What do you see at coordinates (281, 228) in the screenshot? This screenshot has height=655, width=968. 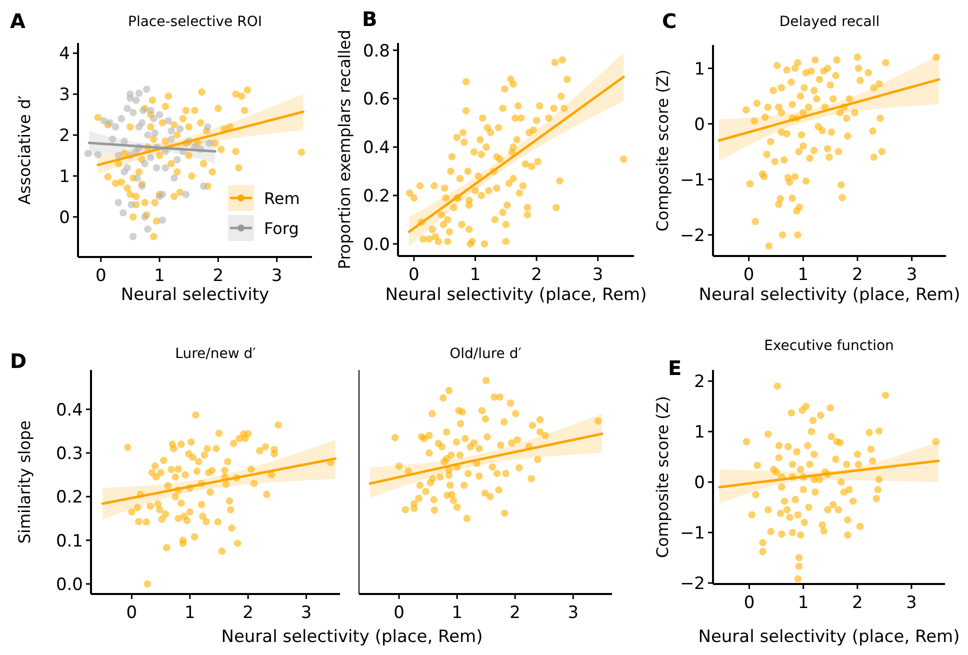 I see `legend-label: Forg` at bounding box center [281, 228].